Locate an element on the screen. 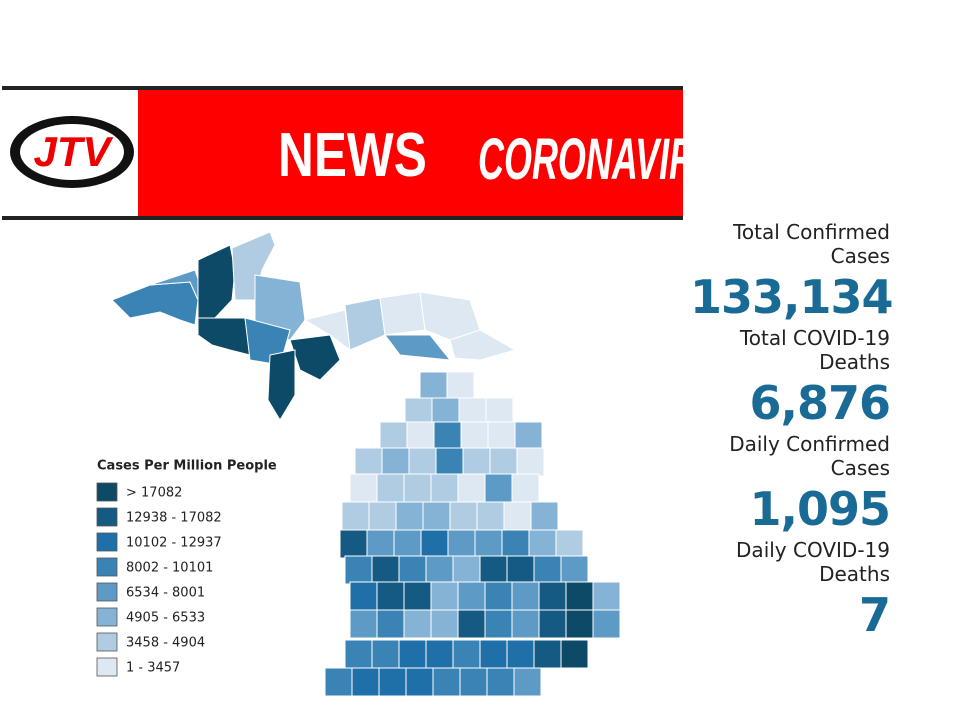 This screenshot has width=960, height=720. stat-value: 7 is located at coordinates (874, 615).